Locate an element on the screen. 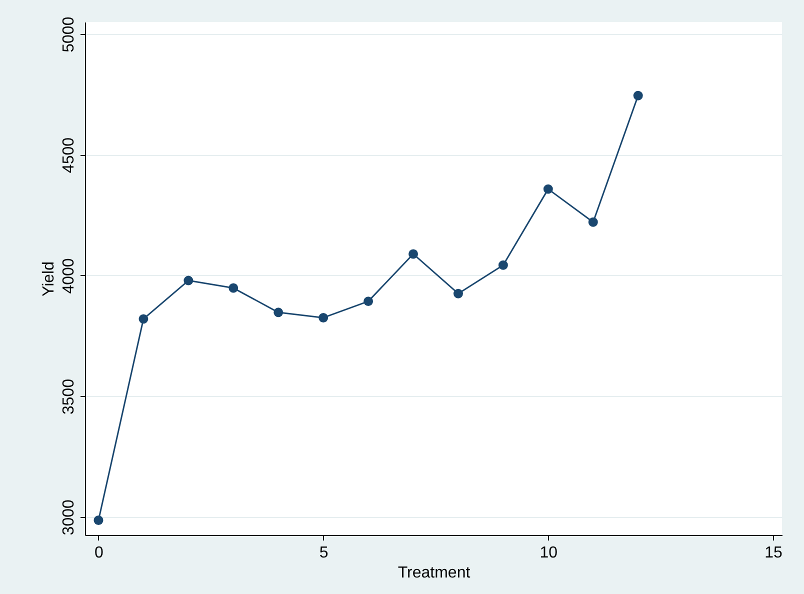  y-axis-title: Yield is located at coordinates (49, 279).